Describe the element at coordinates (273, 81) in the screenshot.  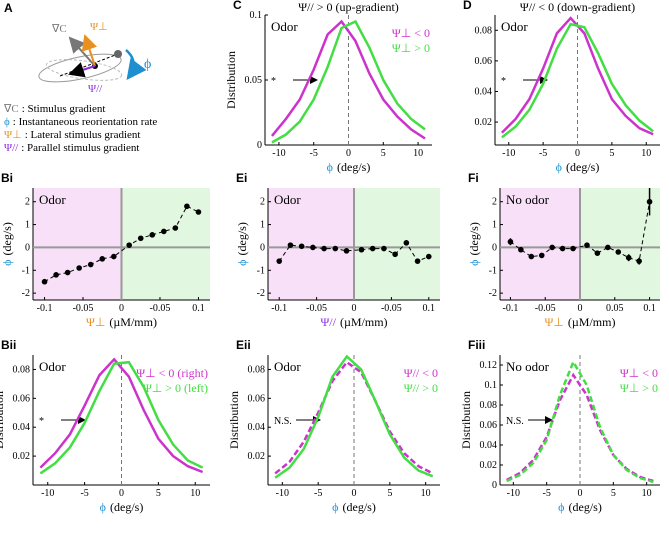
I see `significance: *` at that location.